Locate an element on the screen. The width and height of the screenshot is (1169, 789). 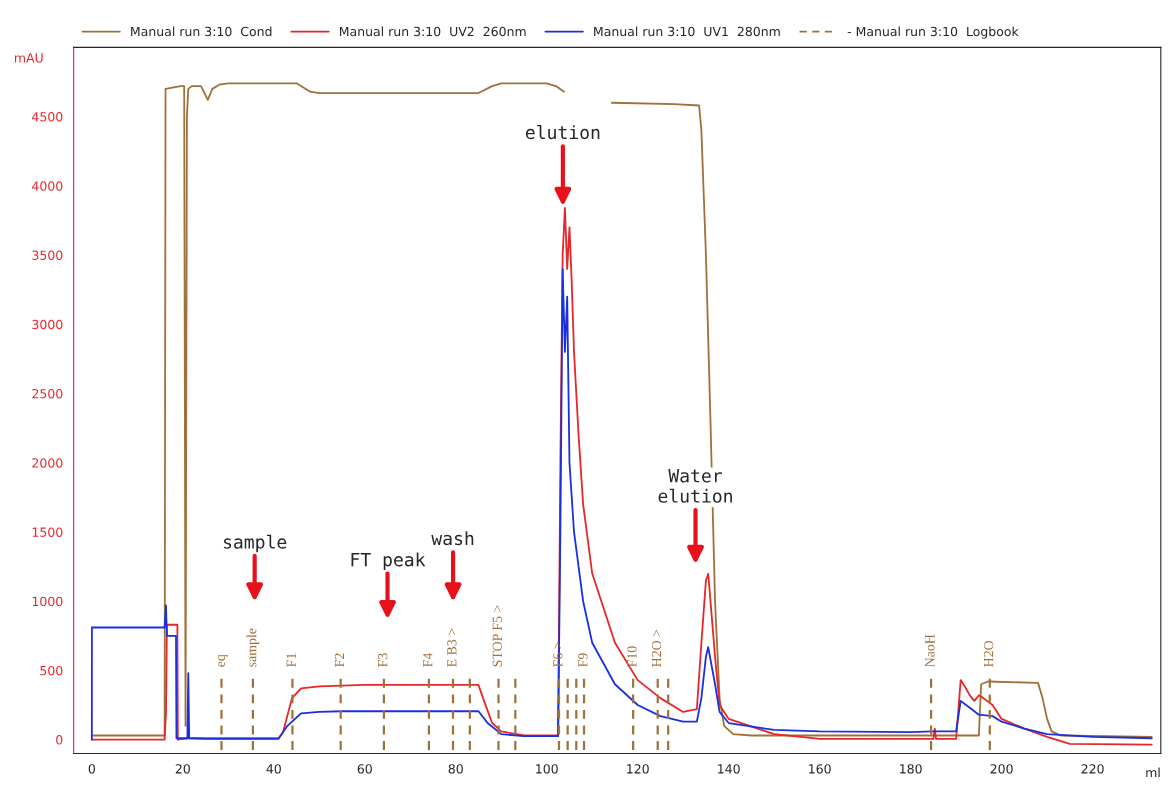
ref-line-label: F3 is located at coordinates (383, 660).